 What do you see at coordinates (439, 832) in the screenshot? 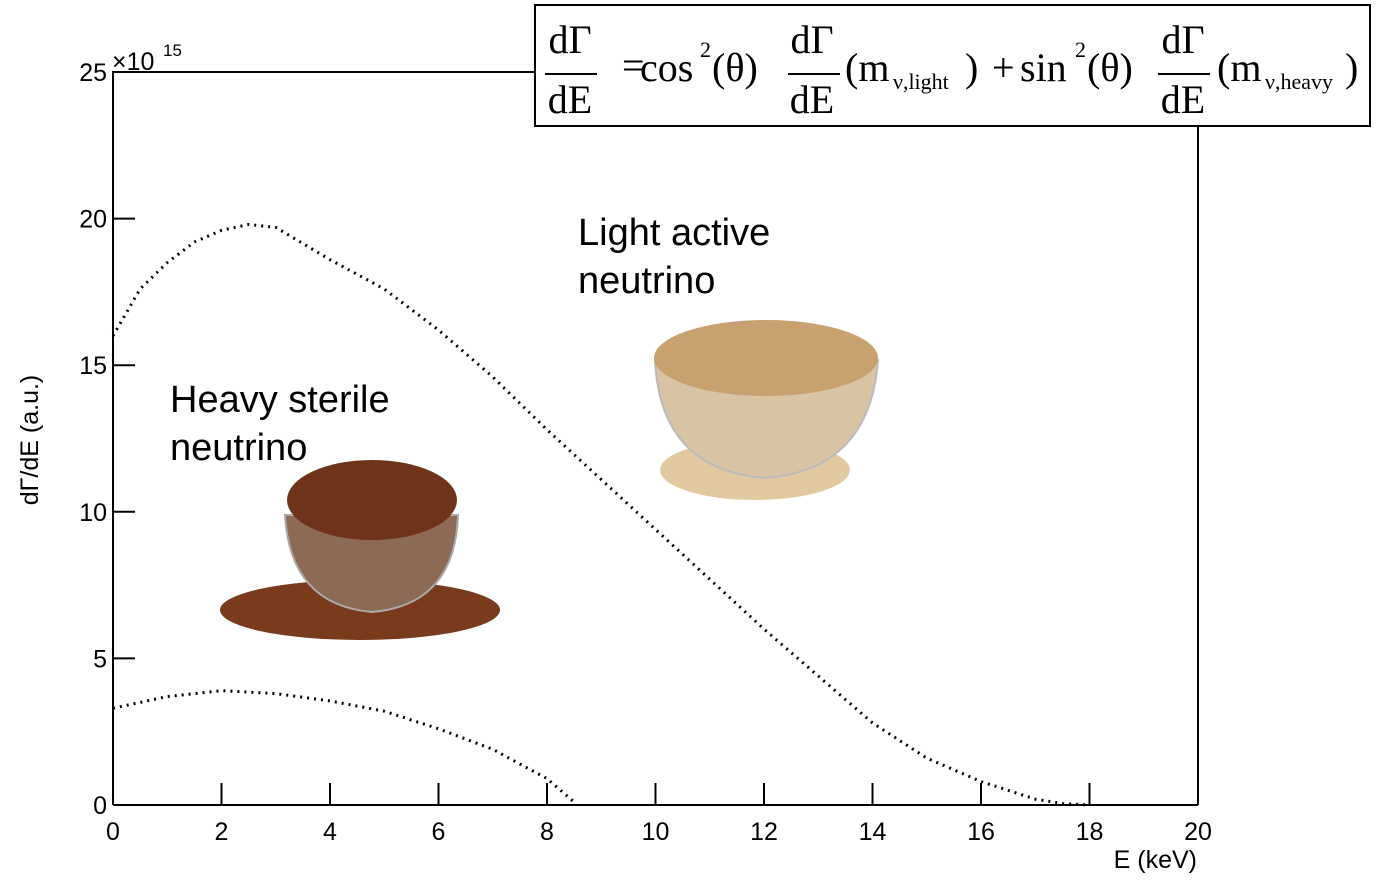
I see `x-tick-label: 6` at bounding box center [439, 832].